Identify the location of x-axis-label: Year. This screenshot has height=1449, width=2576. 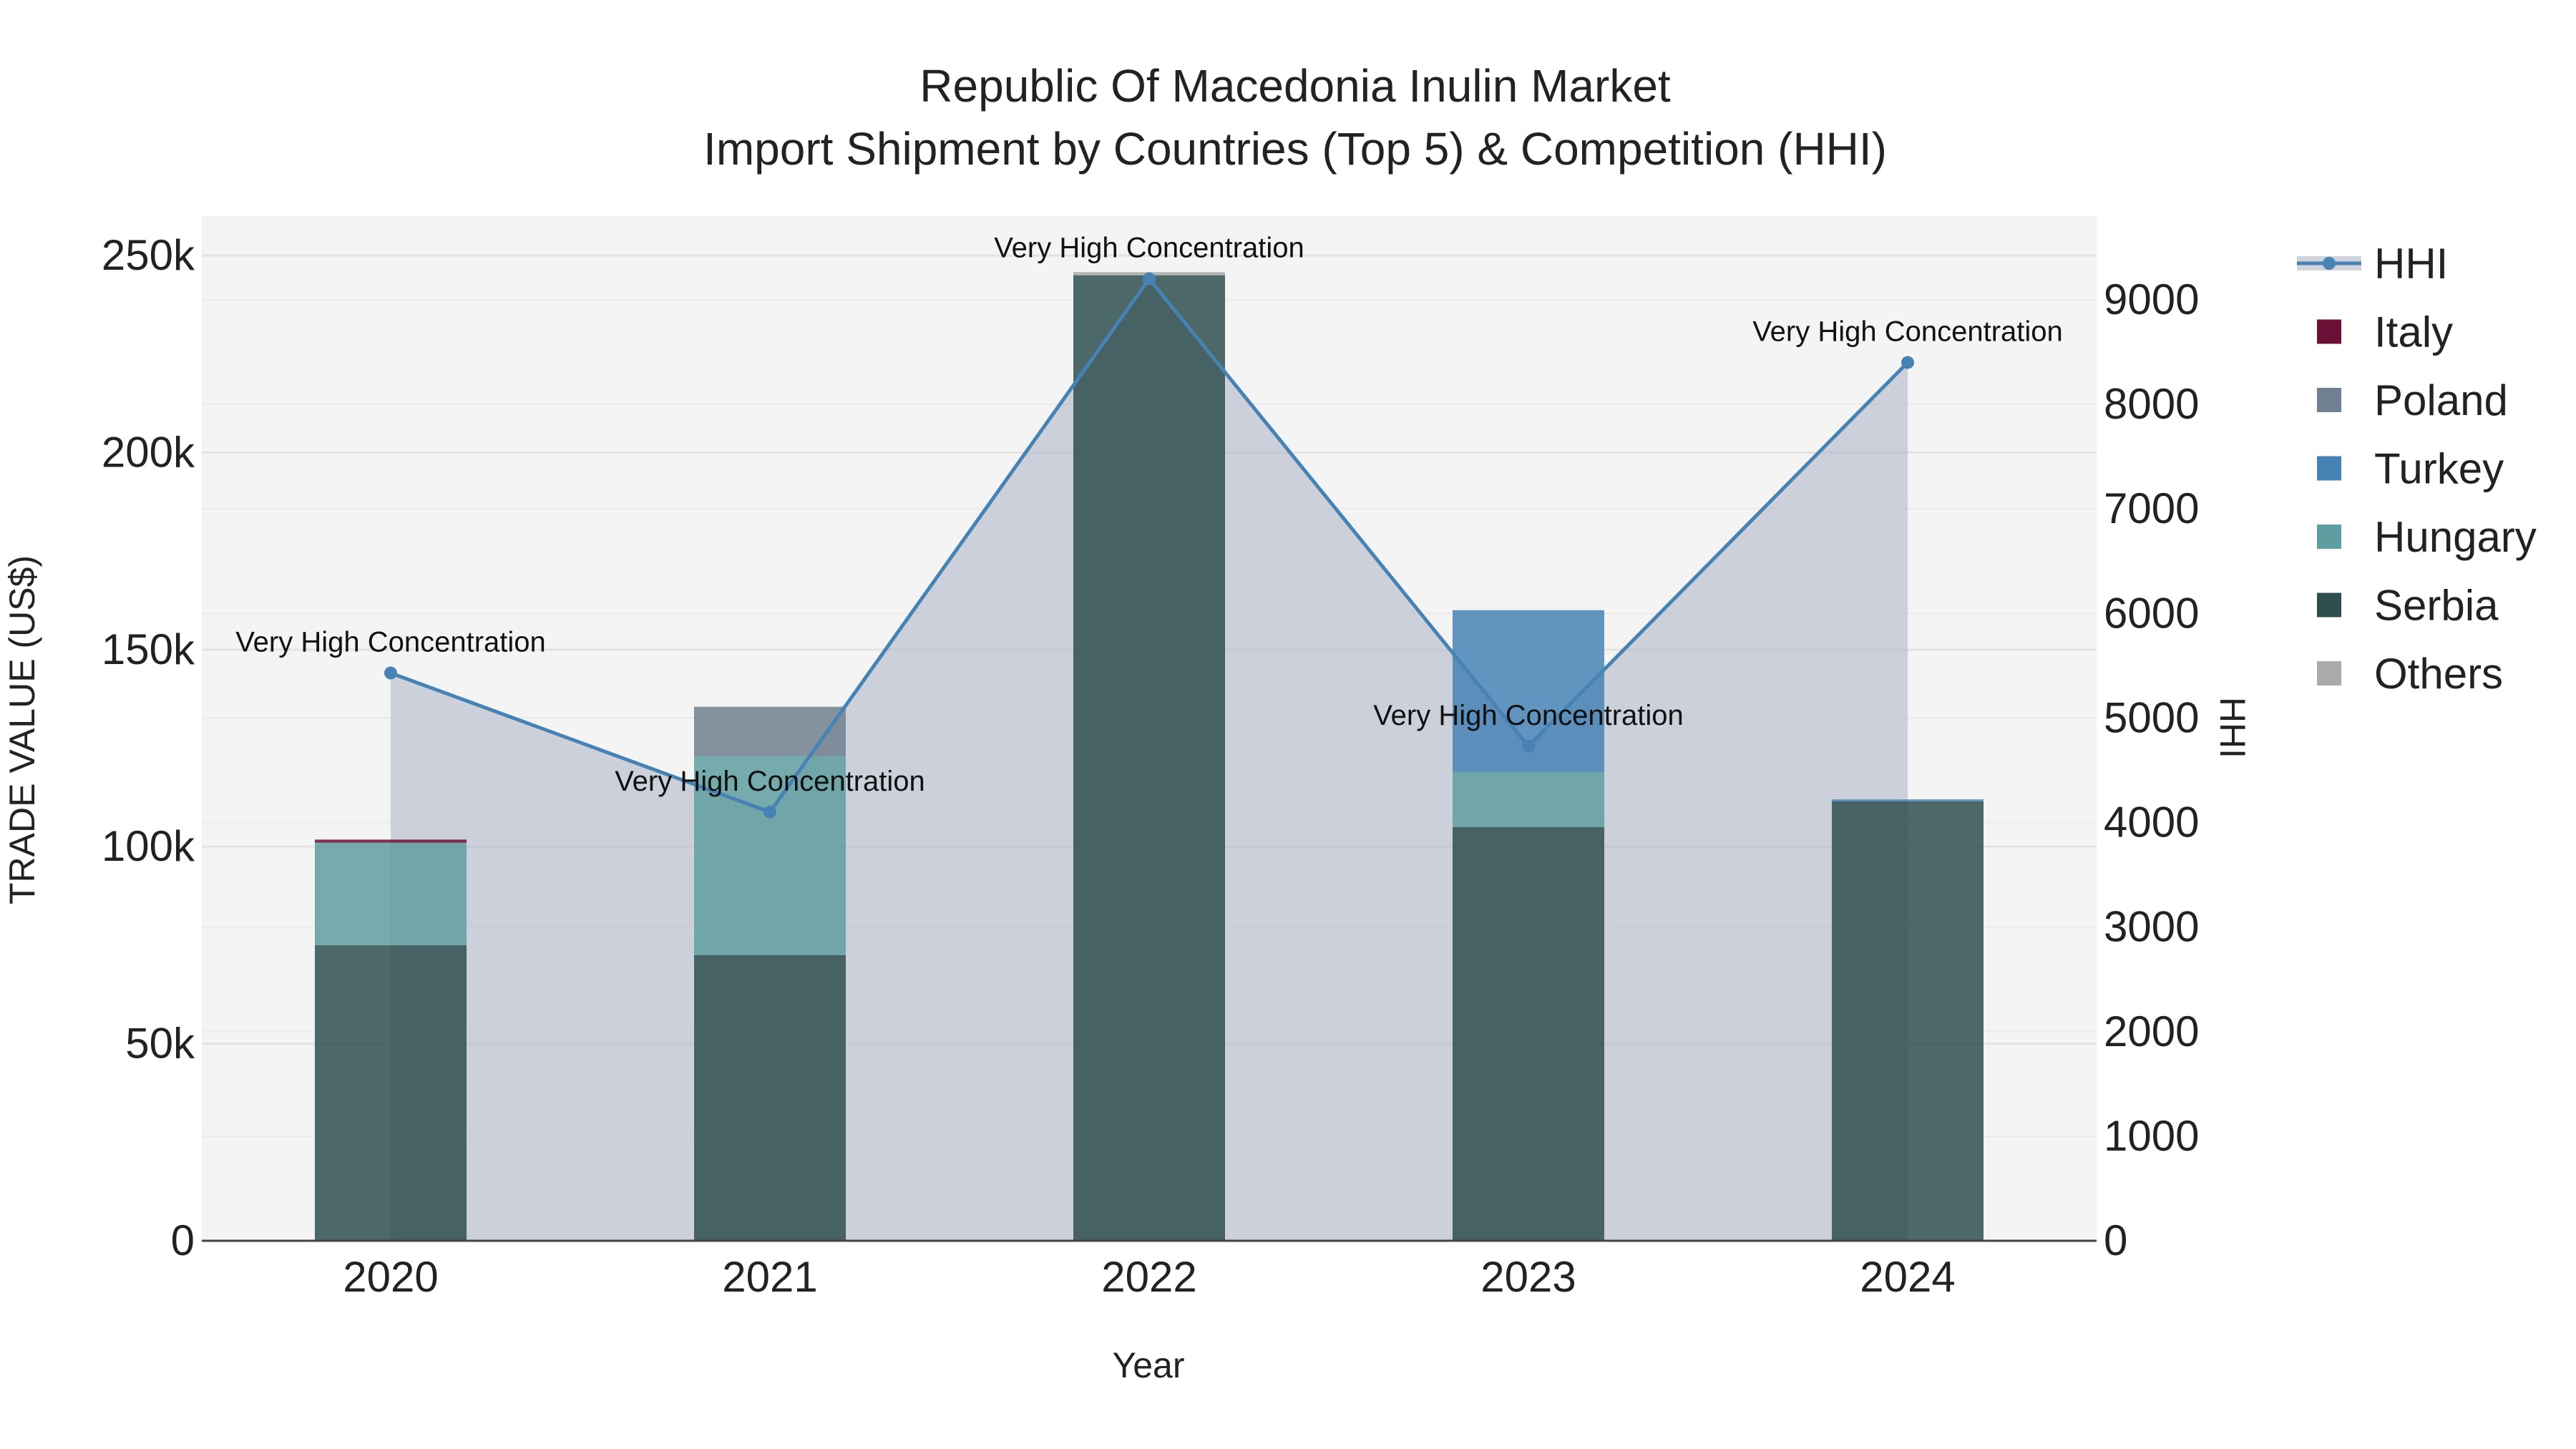
(1148, 1365).